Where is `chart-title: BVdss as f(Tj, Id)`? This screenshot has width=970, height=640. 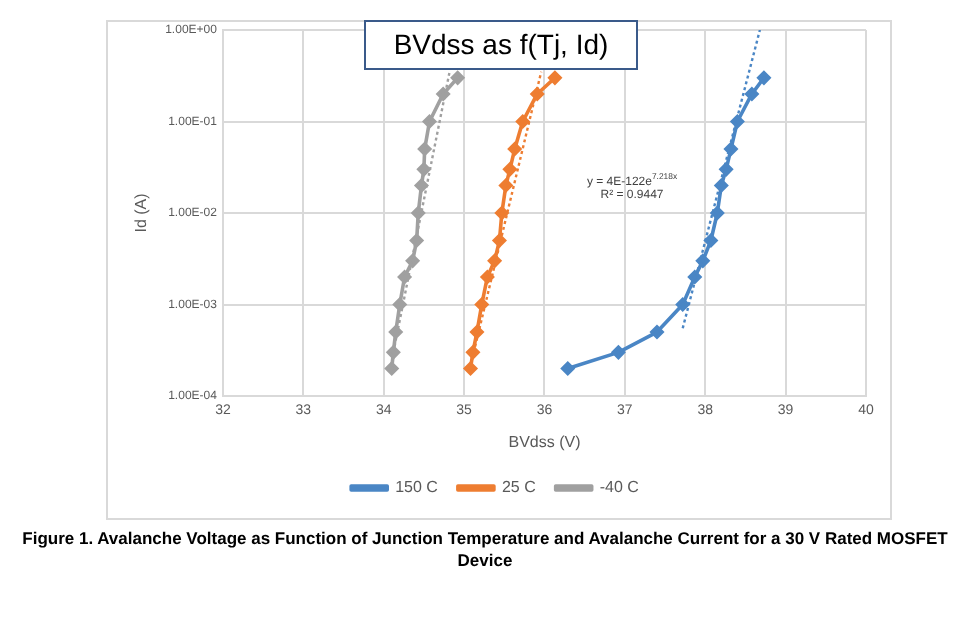 chart-title: BVdss as f(Tj, Id) is located at coordinates (501, 45).